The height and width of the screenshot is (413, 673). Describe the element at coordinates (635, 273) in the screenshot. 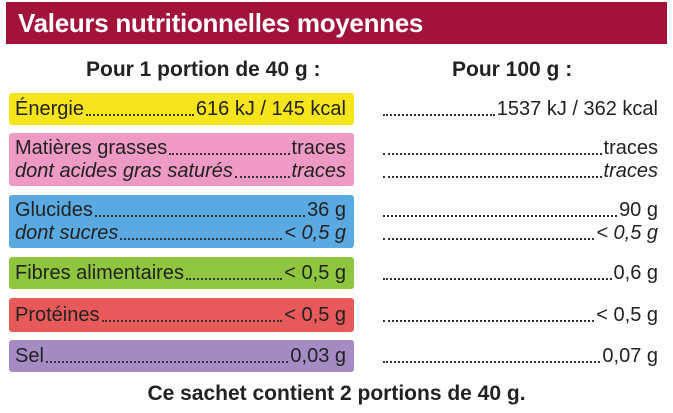

I see `fibre-100g-value: 0,6 g` at that location.